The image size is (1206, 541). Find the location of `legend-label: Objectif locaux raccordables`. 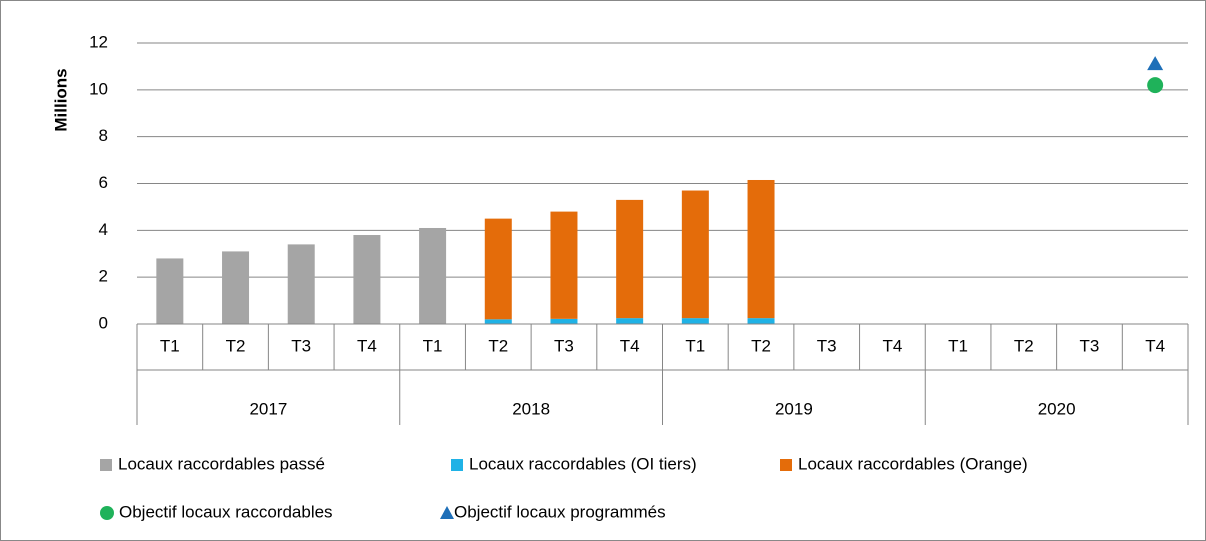

legend-label: Objectif locaux raccordables is located at coordinates (226, 511).